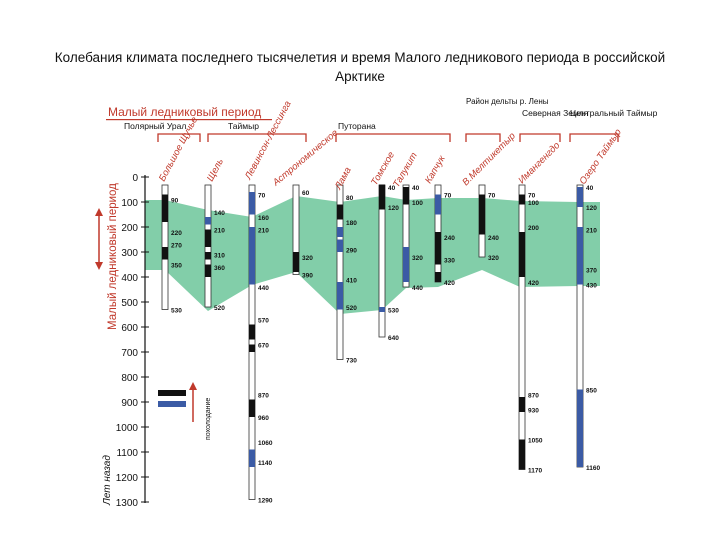  Describe the element at coordinates (417, 203) in the screenshot. I see `age-mark-label: 100` at that location.